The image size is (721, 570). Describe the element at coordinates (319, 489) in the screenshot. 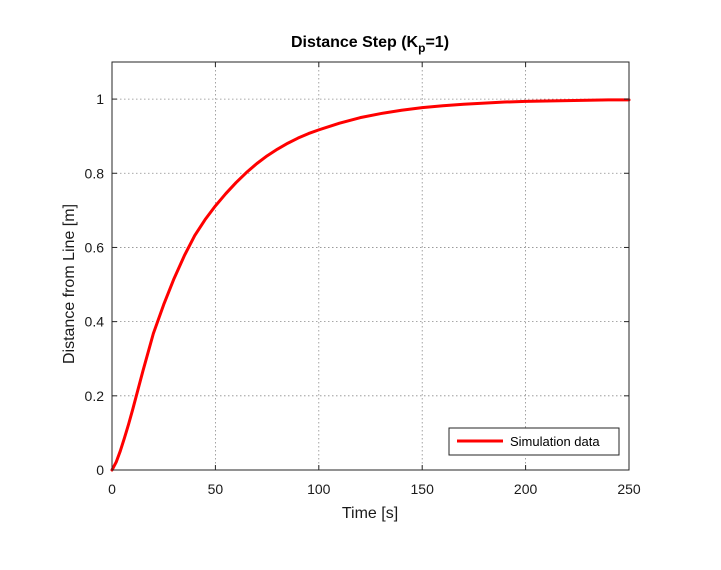

I see `x-tick-label: 100` at that location.